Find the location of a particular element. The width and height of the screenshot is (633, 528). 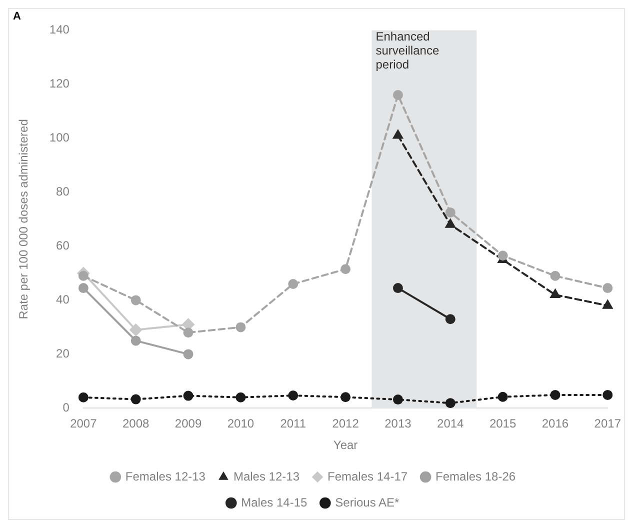

x-tick-label: 2009 is located at coordinates (188, 423).